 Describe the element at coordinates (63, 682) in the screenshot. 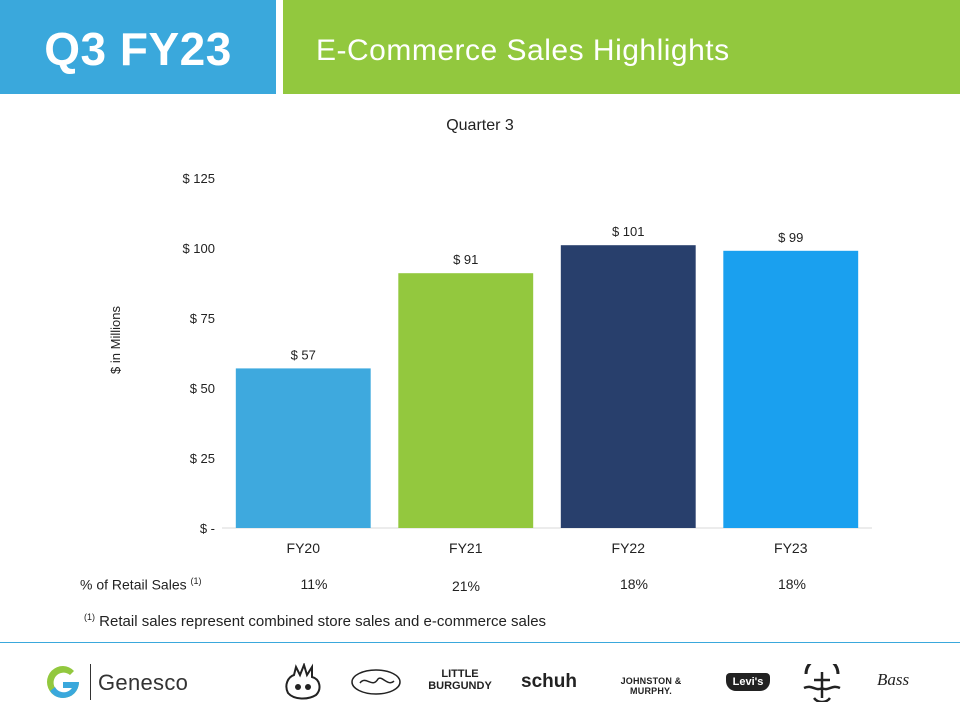

I see `genesco-logo-icon` at that location.